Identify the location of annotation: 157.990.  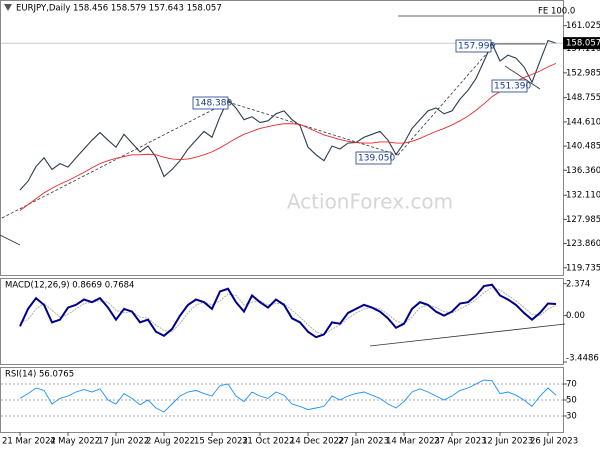
(476, 47).